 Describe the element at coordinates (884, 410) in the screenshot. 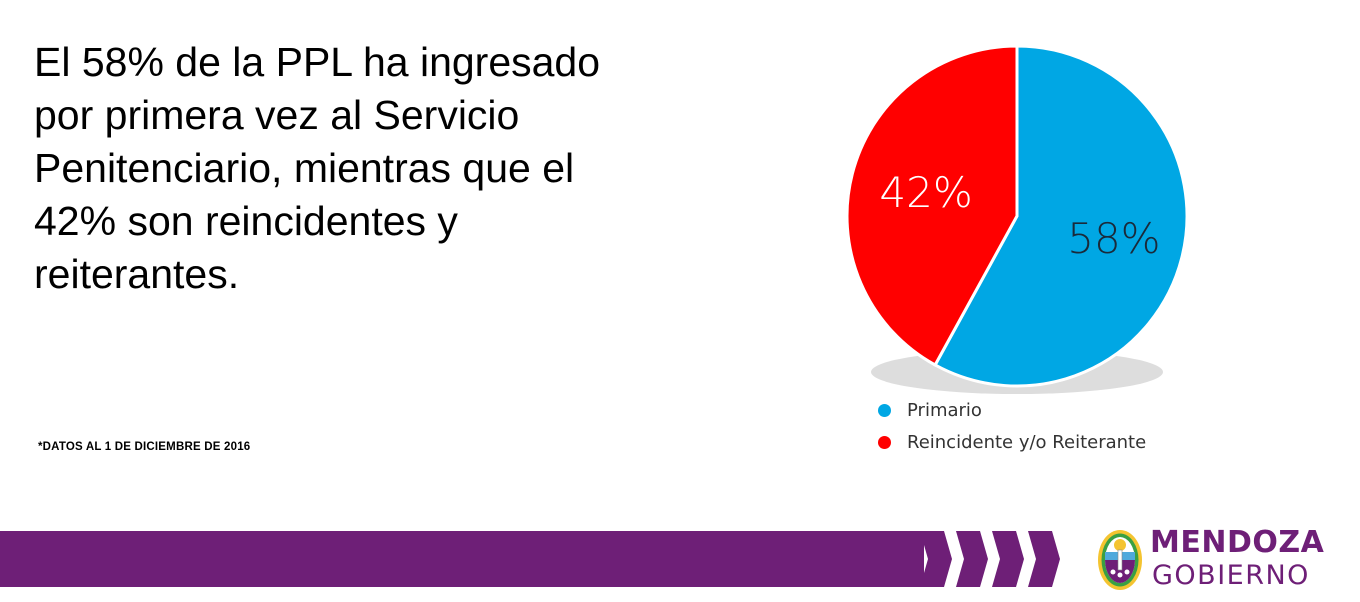

I see `legend-swatch-primario` at that location.